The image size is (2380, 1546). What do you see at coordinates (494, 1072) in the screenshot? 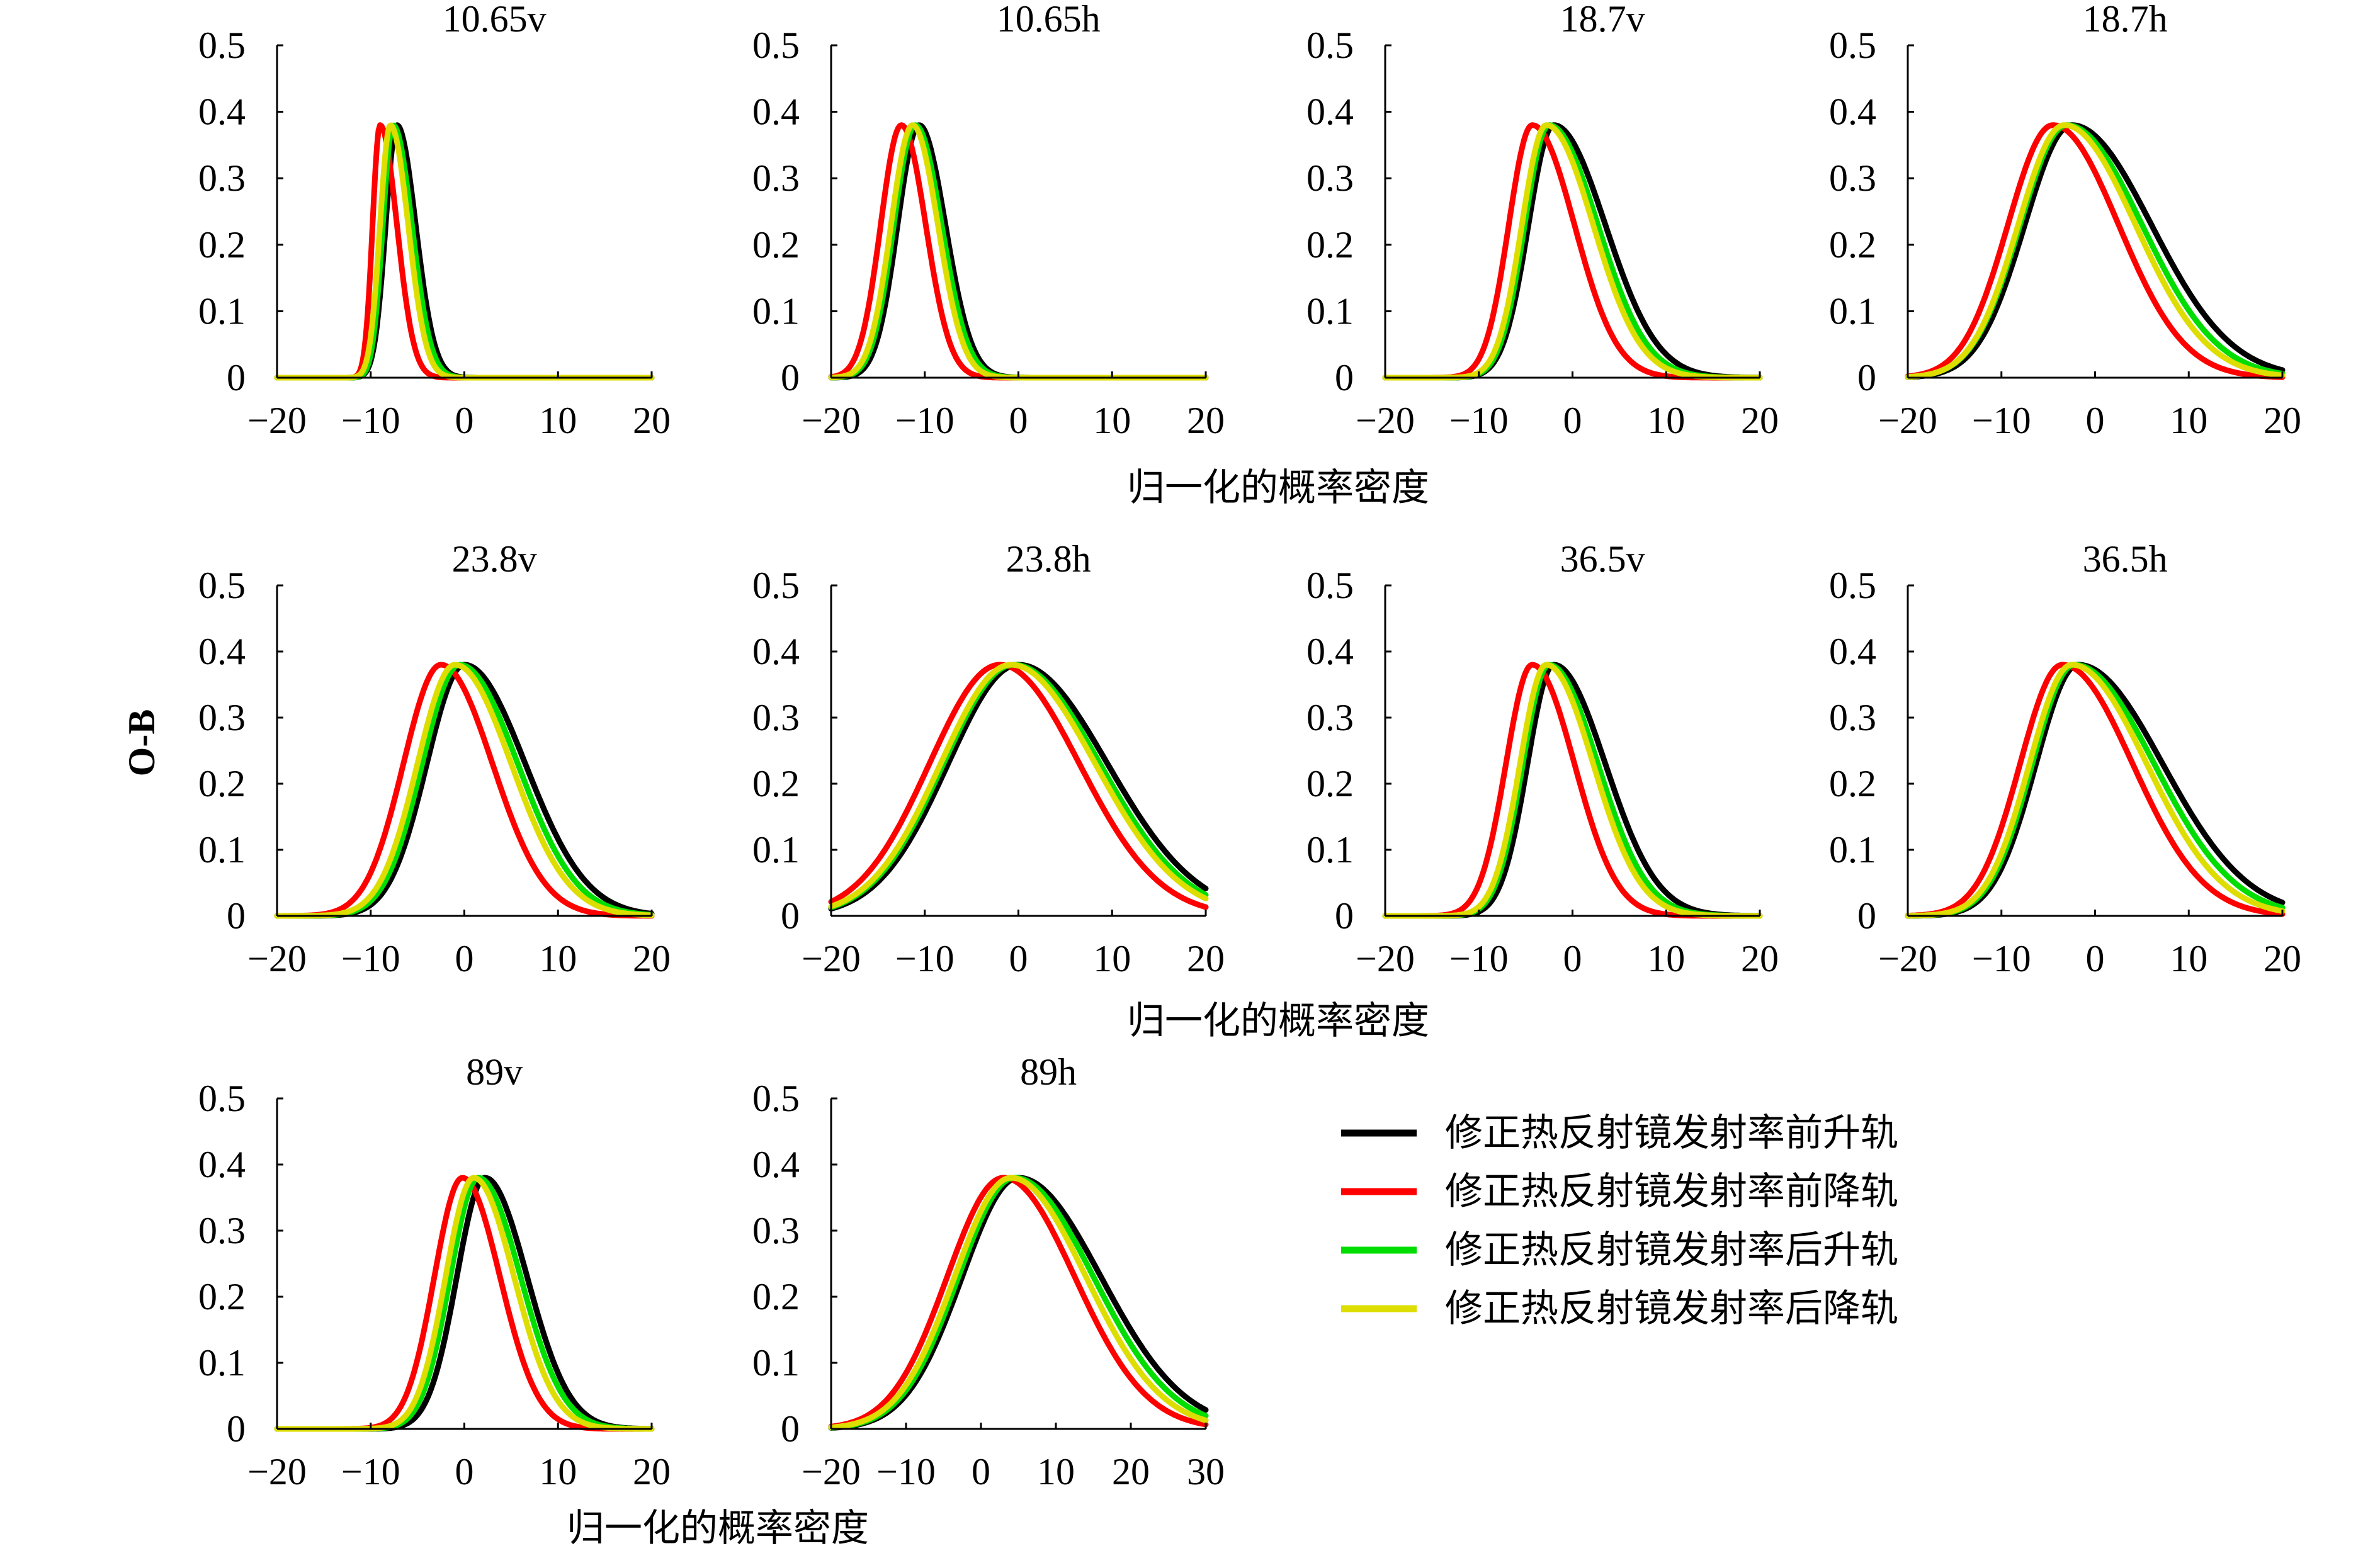
I see `panel-title: 89v` at bounding box center [494, 1072].